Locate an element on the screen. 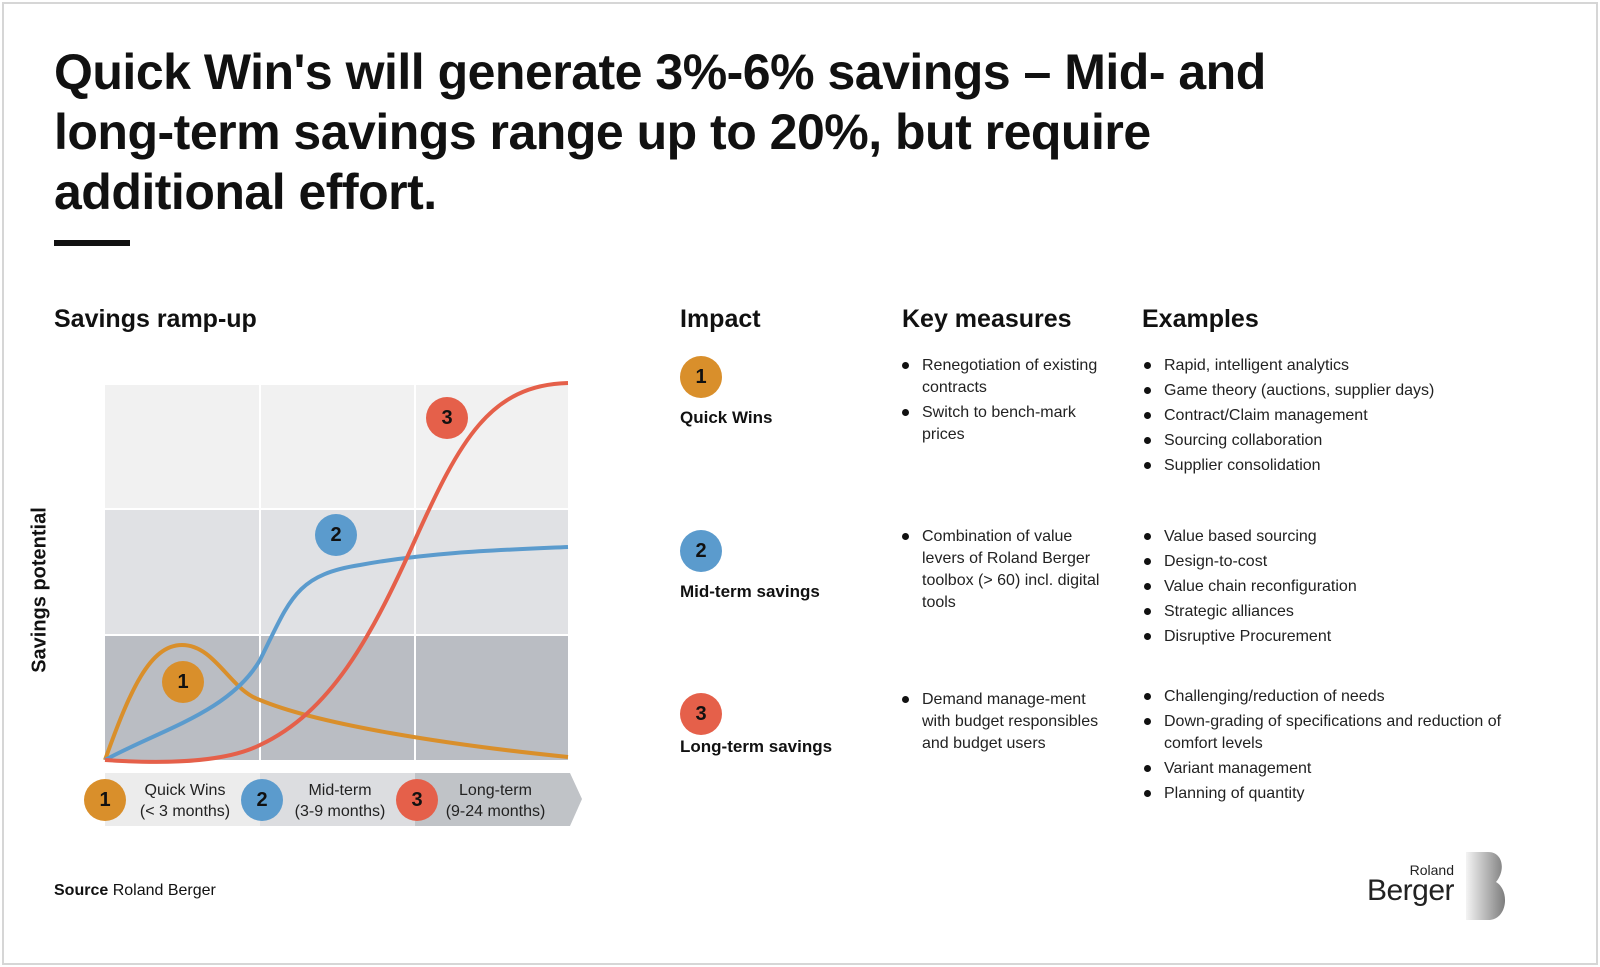  impact-title: Quick Wins is located at coordinates (726, 417).